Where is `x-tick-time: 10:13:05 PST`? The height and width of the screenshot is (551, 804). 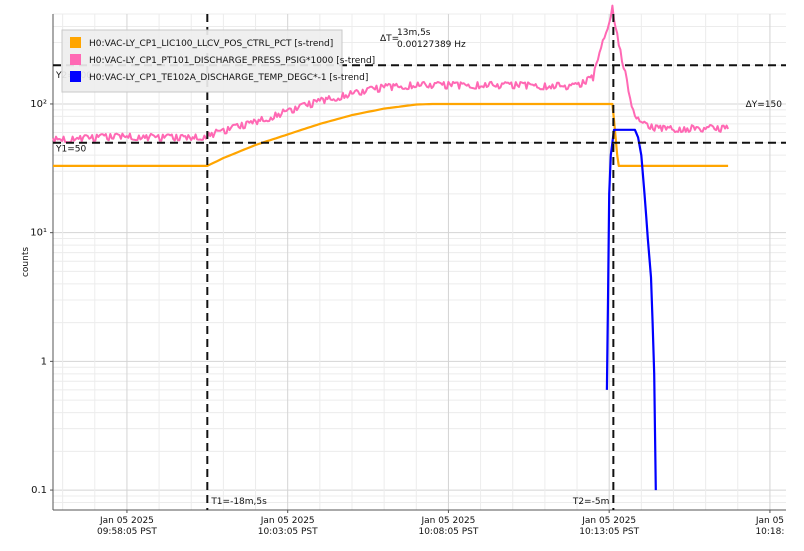 x-tick-time: 10:13:05 PST is located at coordinates (609, 532).